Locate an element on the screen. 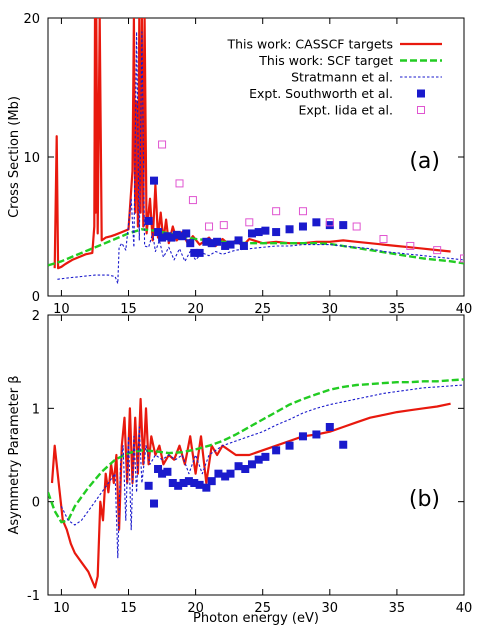 This screenshot has height=629, width=486. legend-label: This work: SCF target is located at coordinates (325, 60).